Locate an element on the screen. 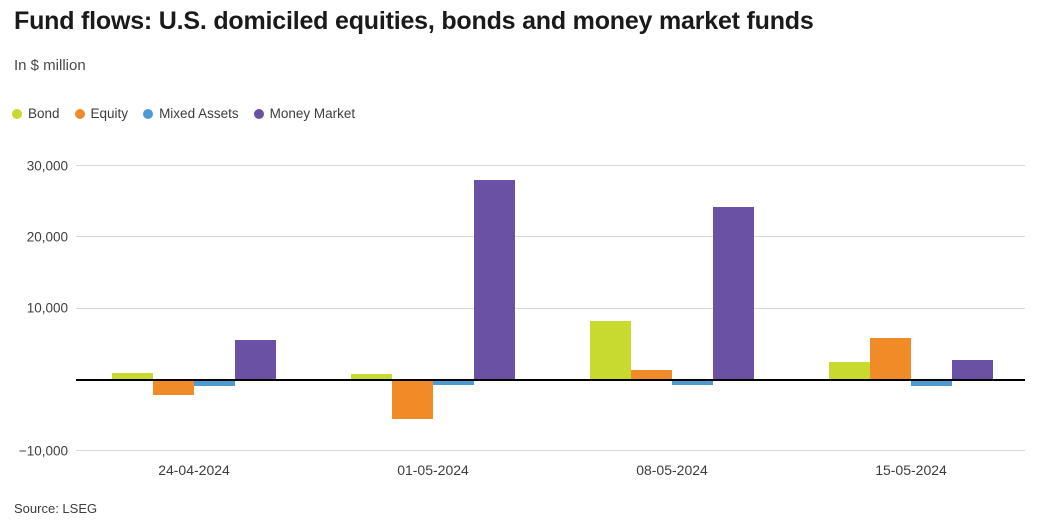  bar-bond-01-05-2024 is located at coordinates (371, 376).